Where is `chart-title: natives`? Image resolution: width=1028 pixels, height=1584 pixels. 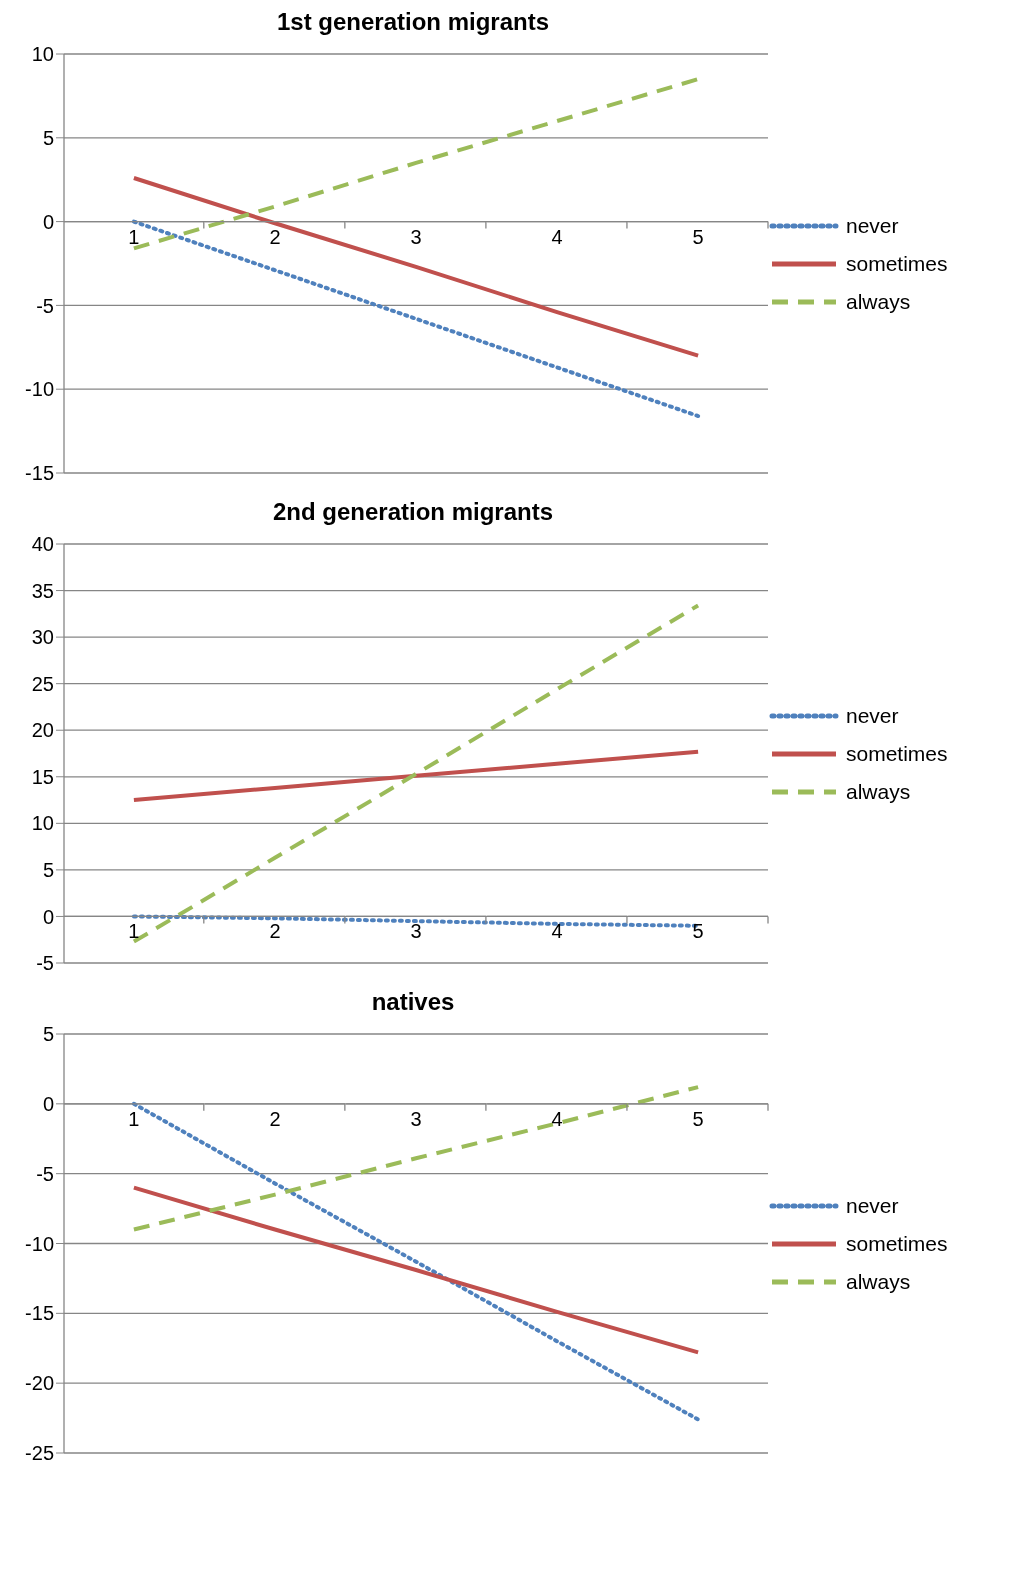
chart-title: natives is located at coordinates (413, 1002).